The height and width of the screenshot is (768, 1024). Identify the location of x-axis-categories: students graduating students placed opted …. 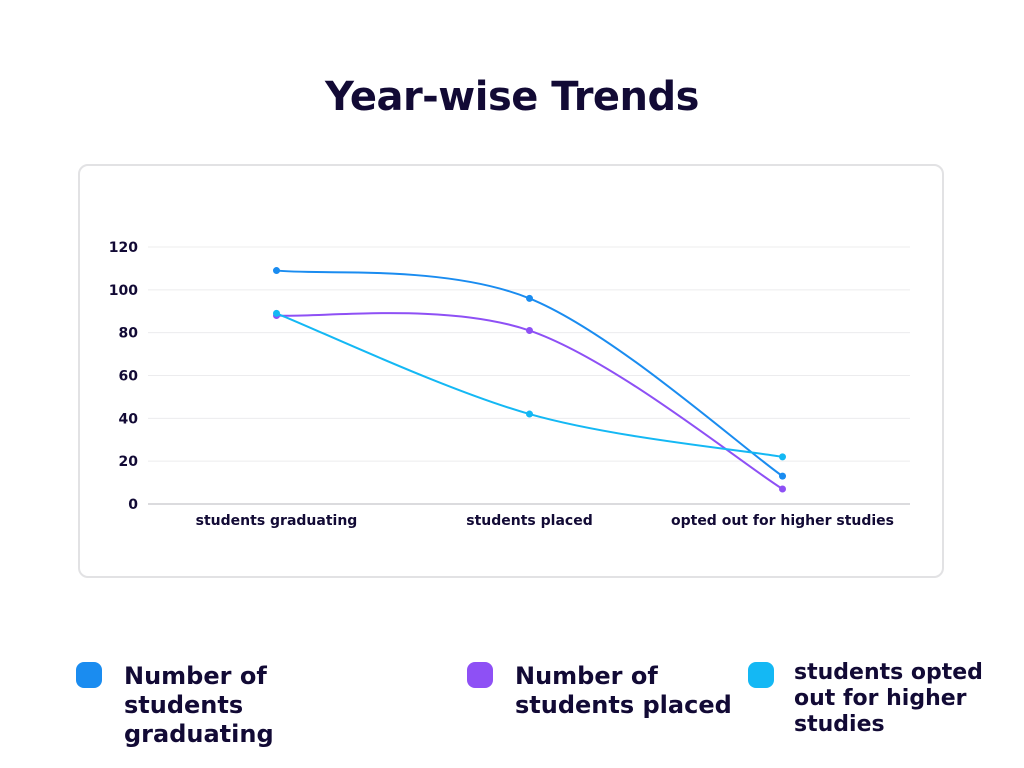
(545, 521).